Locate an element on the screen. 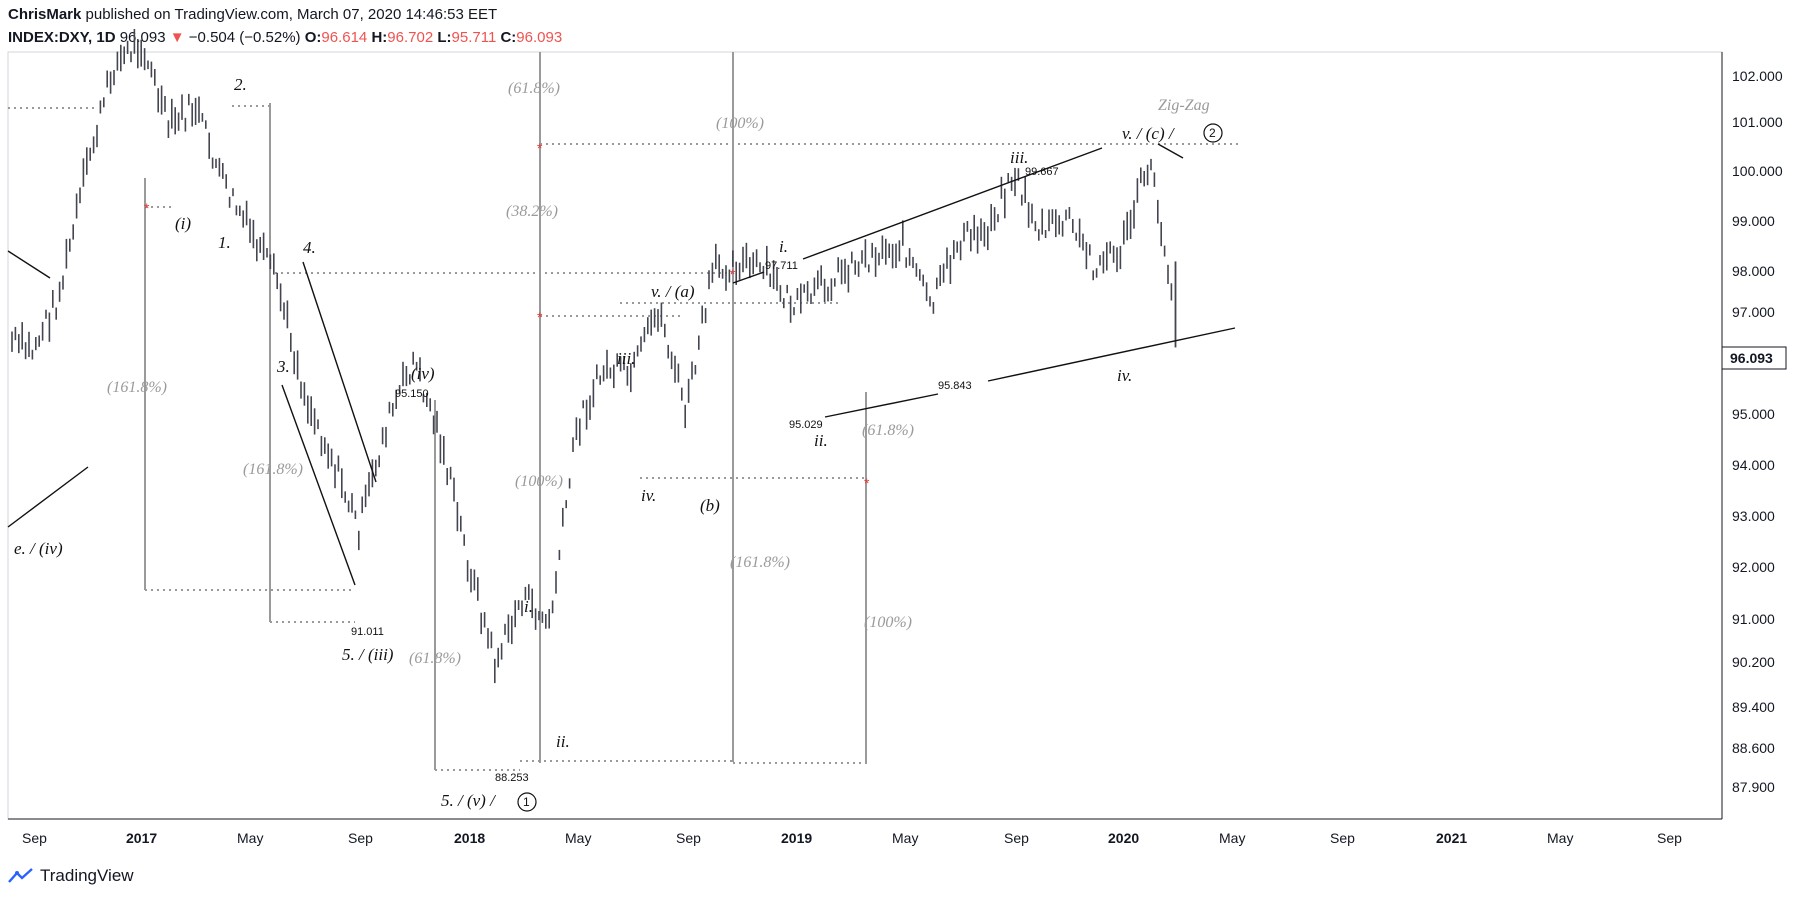 This screenshot has width=1805, height=899. tradingview-footer: TradingView is located at coordinates (71, 876).